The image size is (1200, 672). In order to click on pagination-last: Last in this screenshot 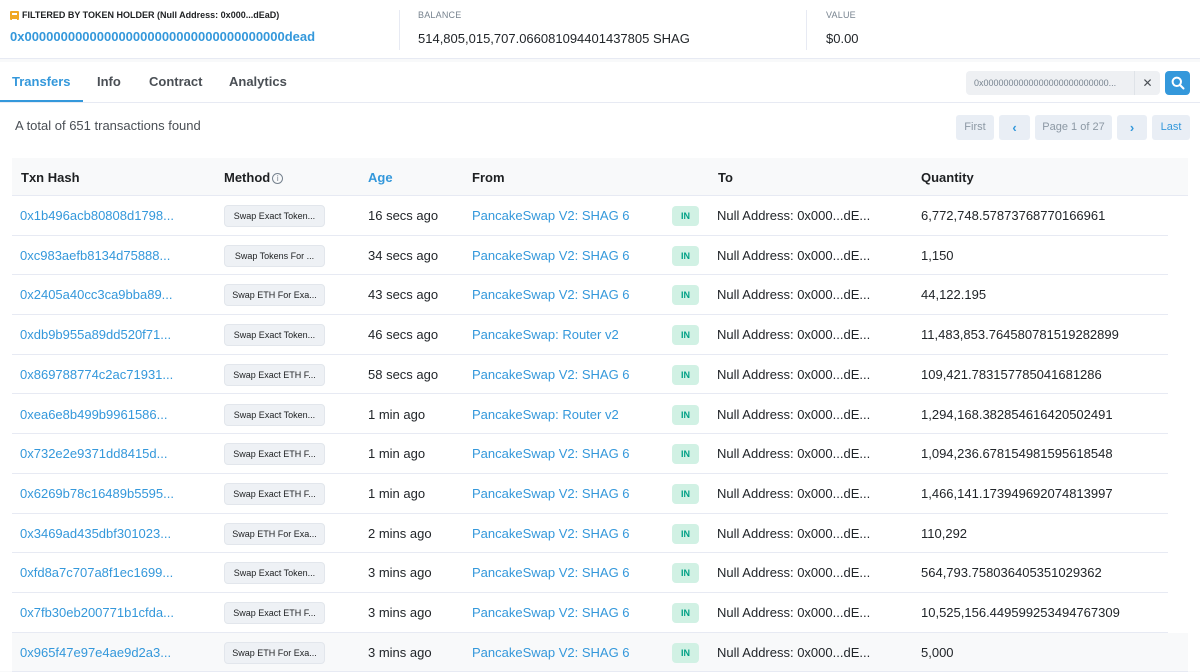, I will do `click(1171, 127)`.